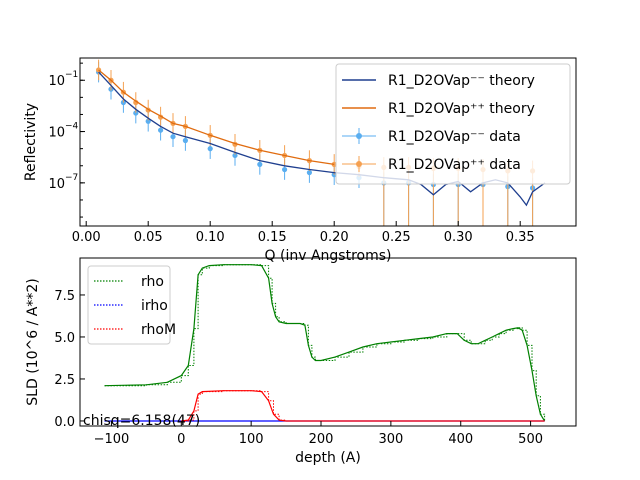 This screenshot has width=640, height=480. I want to click on reflectivity-x-tick-label: 0.00, so click(86, 237).